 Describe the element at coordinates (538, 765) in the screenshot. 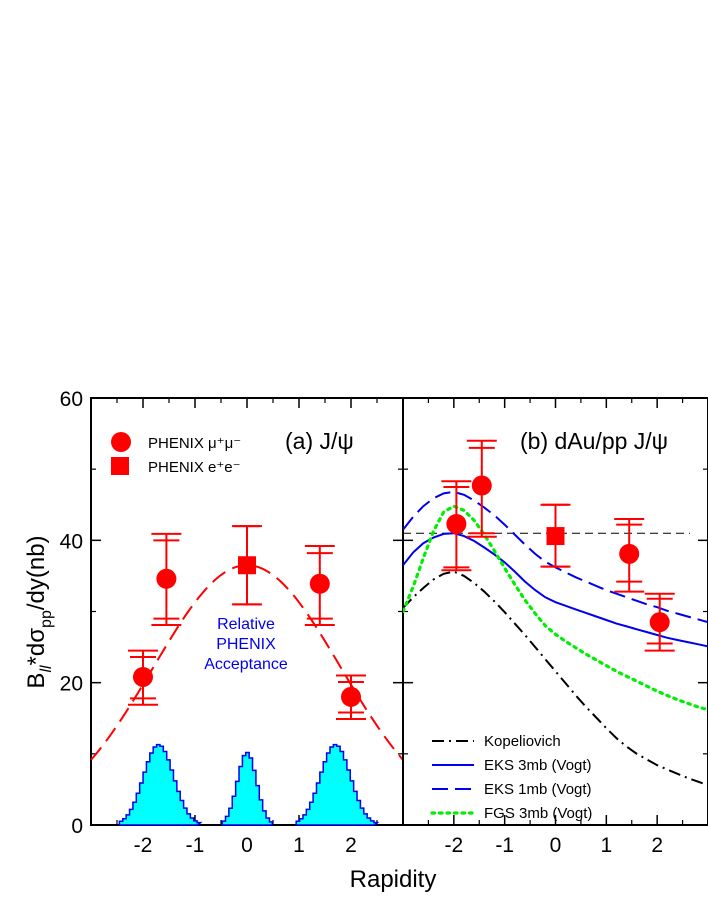

I see `legend-b-label-1: EKS 3mb (Vogt)` at that location.